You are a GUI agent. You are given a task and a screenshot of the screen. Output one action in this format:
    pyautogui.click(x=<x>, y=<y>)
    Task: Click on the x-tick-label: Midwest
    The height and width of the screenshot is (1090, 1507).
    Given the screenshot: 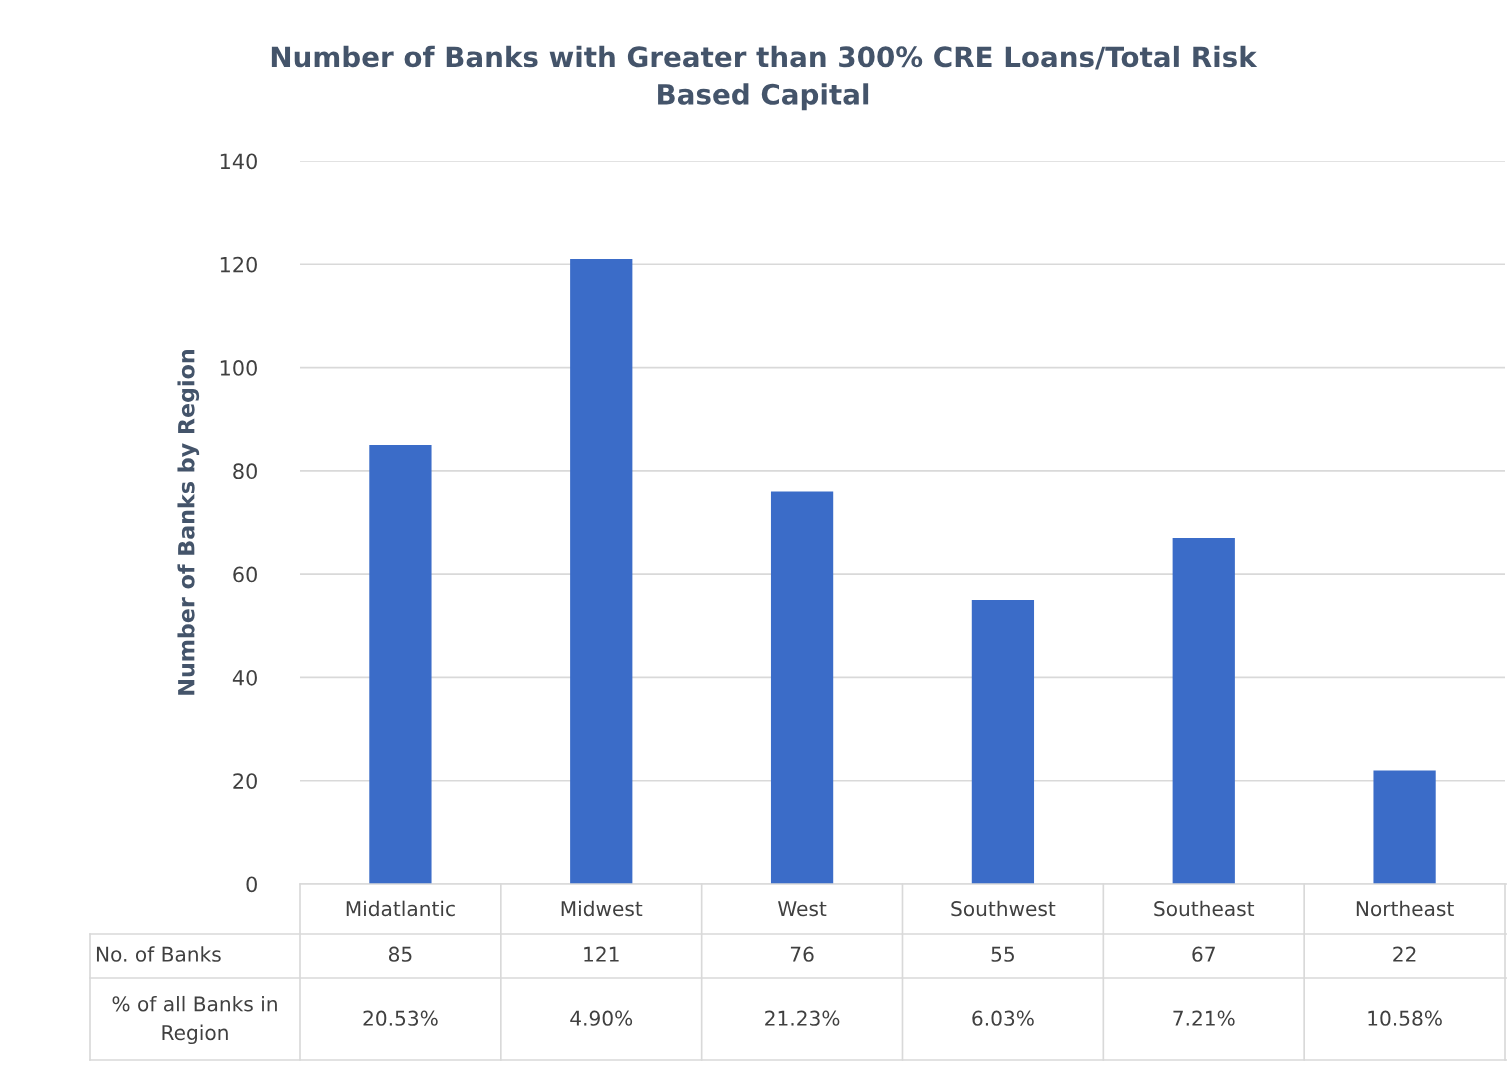 What is the action you would take?
    pyautogui.click(x=602, y=908)
    